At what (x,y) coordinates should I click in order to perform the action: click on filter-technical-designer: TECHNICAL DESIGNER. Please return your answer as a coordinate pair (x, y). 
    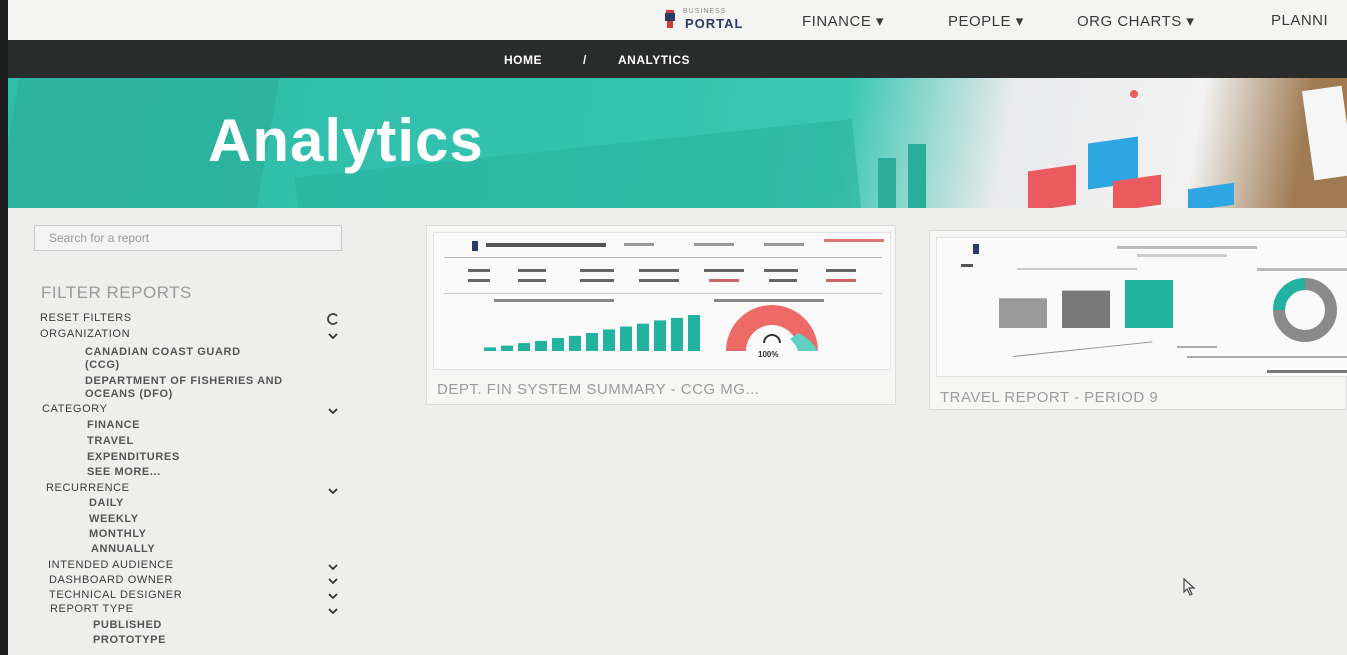
    Looking at the image, I should click on (116, 595).